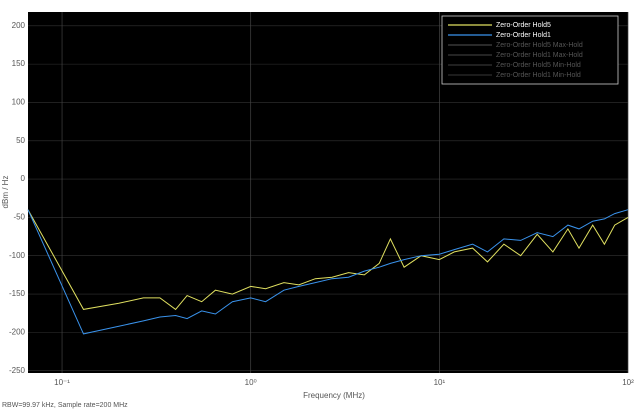 The height and width of the screenshot is (410, 640). Describe the element at coordinates (538, 65) in the screenshot. I see `legend-label: Zero-Order Hold5 Min-Hold` at that location.